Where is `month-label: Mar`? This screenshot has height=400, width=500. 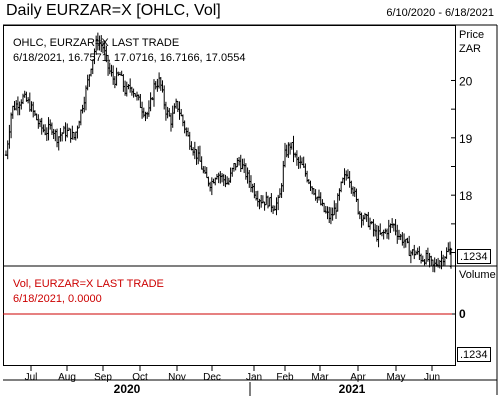 month-label: Mar is located at coordinates (320, 377).